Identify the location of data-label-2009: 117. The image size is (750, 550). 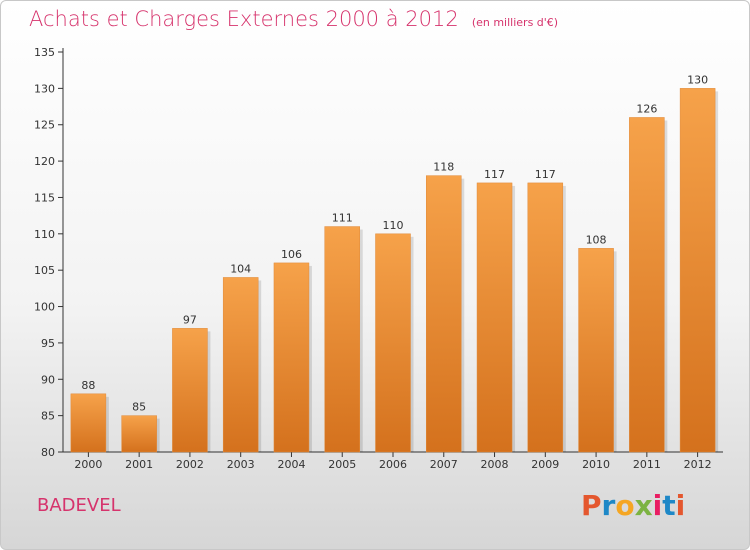
(545, 174).